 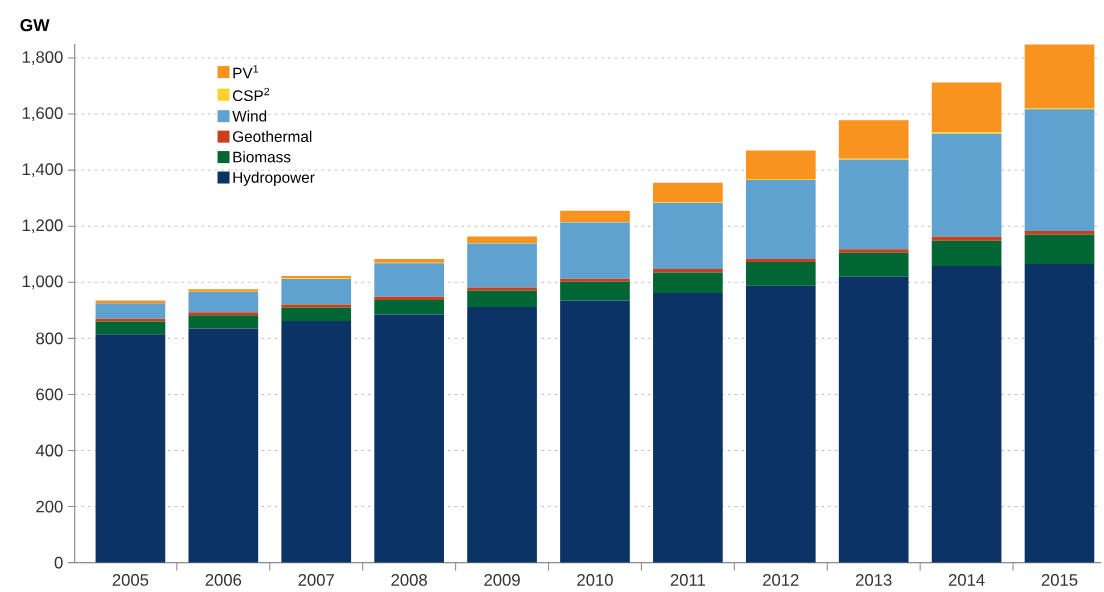 What do you see at coordinates (249, 116) in the screenshot?
I see `legend-label: Wind` at bounding box center [249, 116].